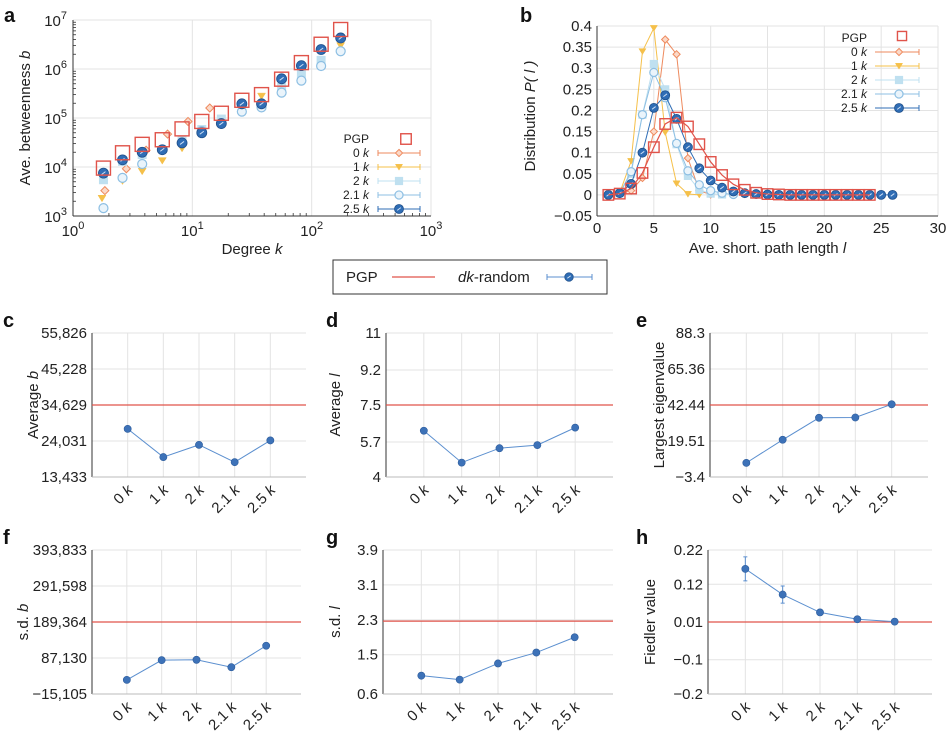 The width and height of the screenshot is (946, 740). What do you see at coordinates (653, 64) in the screenshot?
I see `data-point-k2` at bounding box center [653, 64].